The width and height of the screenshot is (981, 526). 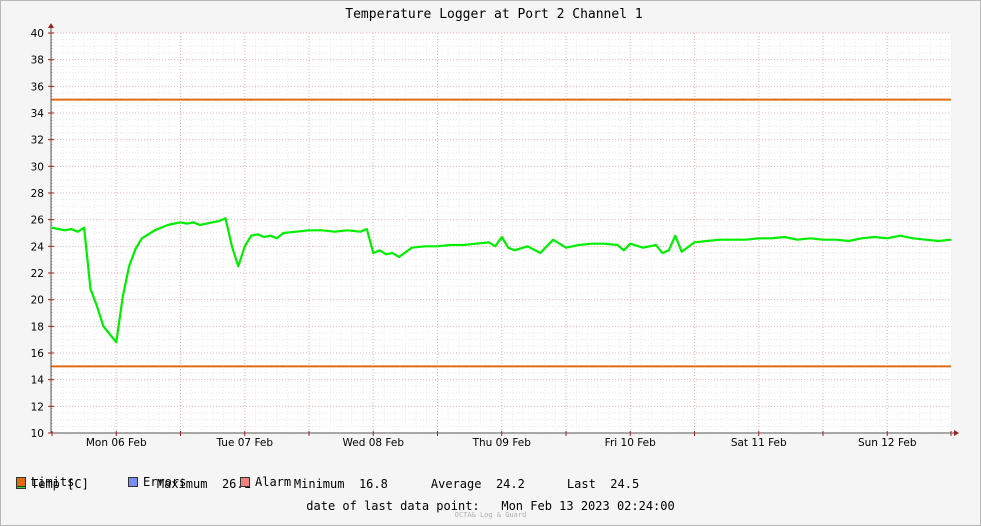 What do you see at coordinates (245, 482) in the screenshot?
I see `alarm-swatch` at bounding box center [245, 482].